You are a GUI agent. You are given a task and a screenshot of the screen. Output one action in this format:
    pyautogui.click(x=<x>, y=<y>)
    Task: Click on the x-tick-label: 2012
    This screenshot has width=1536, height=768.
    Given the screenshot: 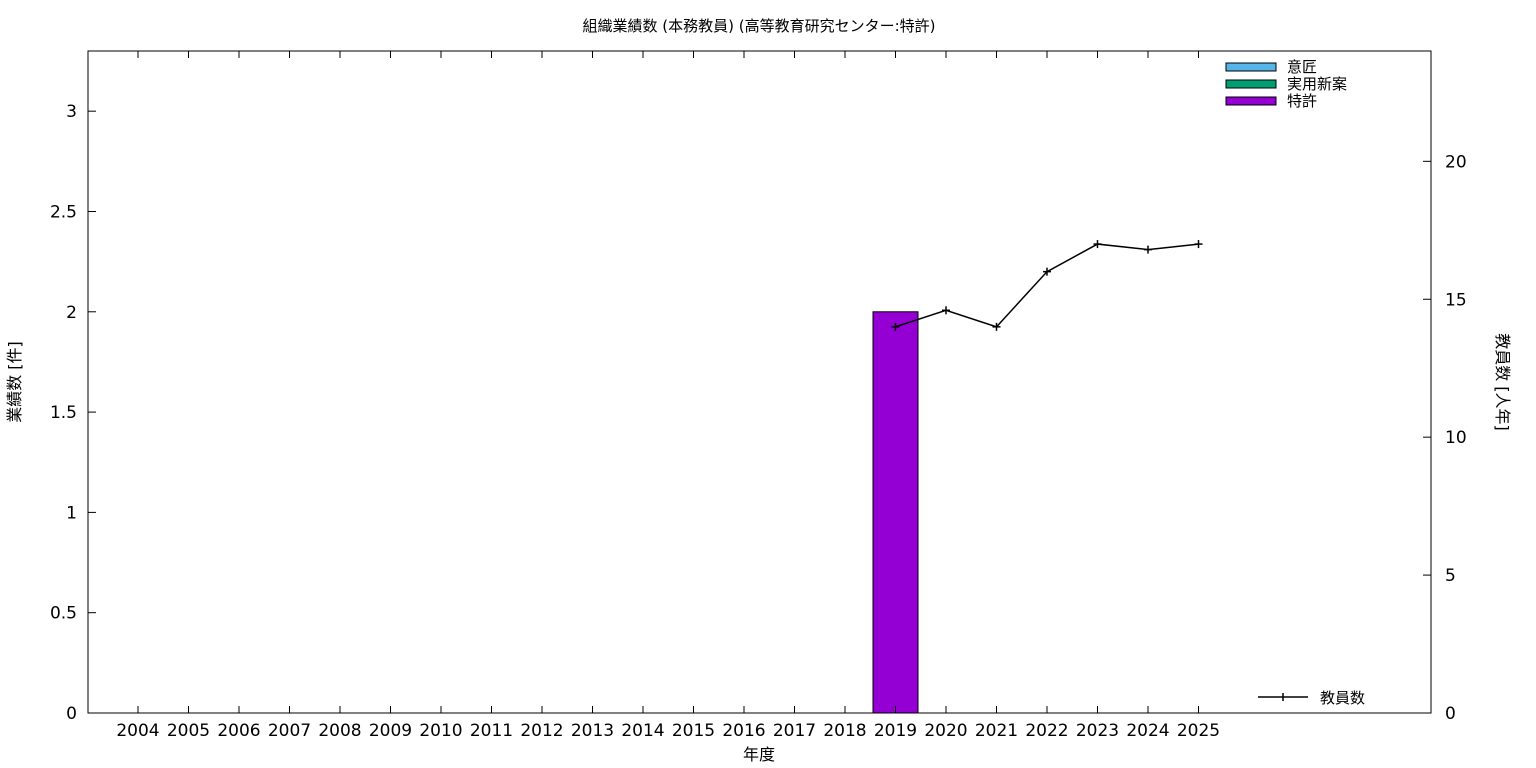 What is the action you would take?
    pyautogui.click(x=541, y=731)
    